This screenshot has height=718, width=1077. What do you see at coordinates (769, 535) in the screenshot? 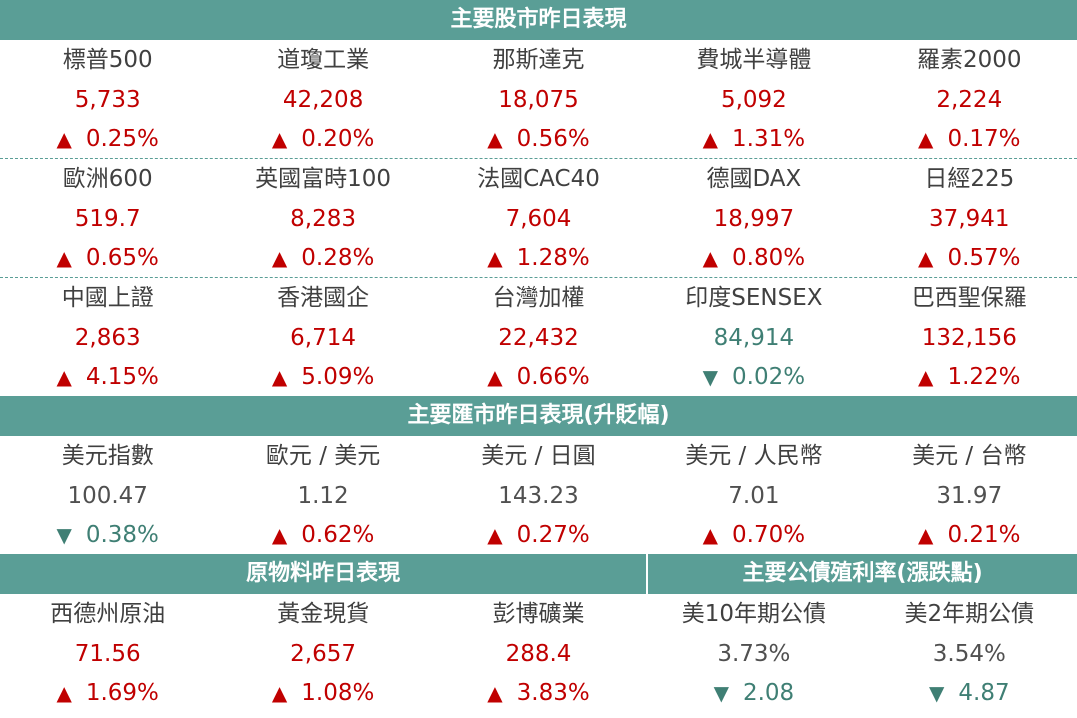
I see `fx-change-value: 0.70%` at bounding box center [769, 535].